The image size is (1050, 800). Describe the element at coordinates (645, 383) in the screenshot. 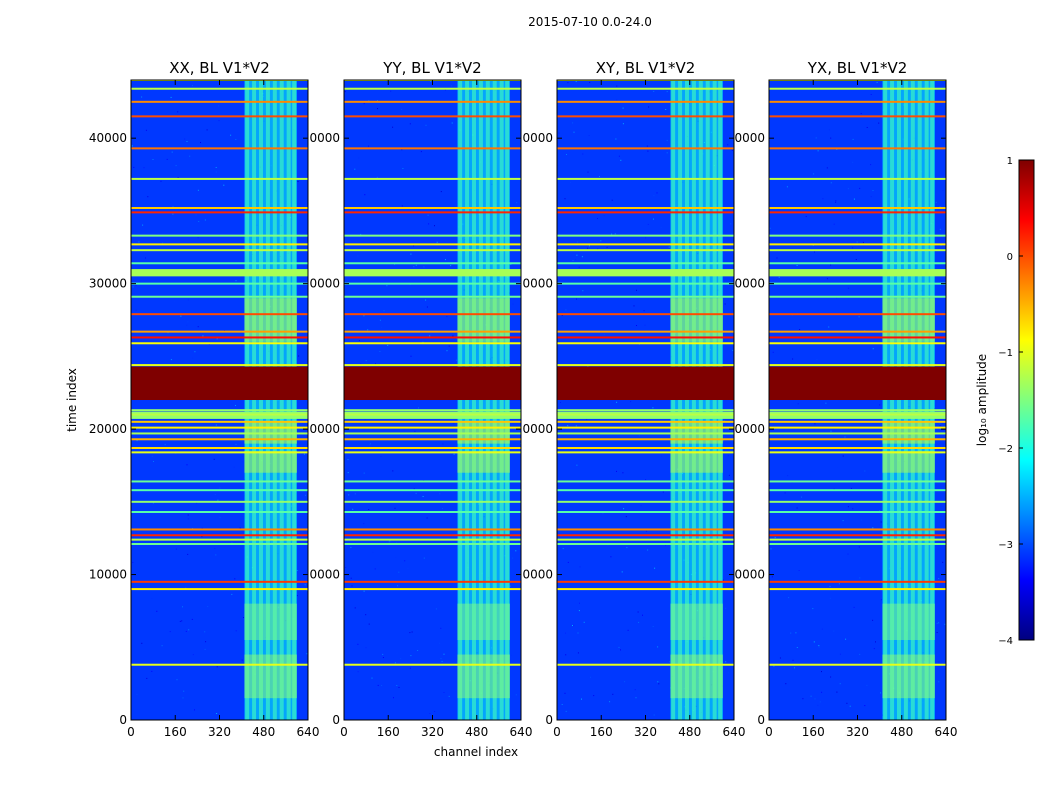

I see `high-amplitude-band` at that location.